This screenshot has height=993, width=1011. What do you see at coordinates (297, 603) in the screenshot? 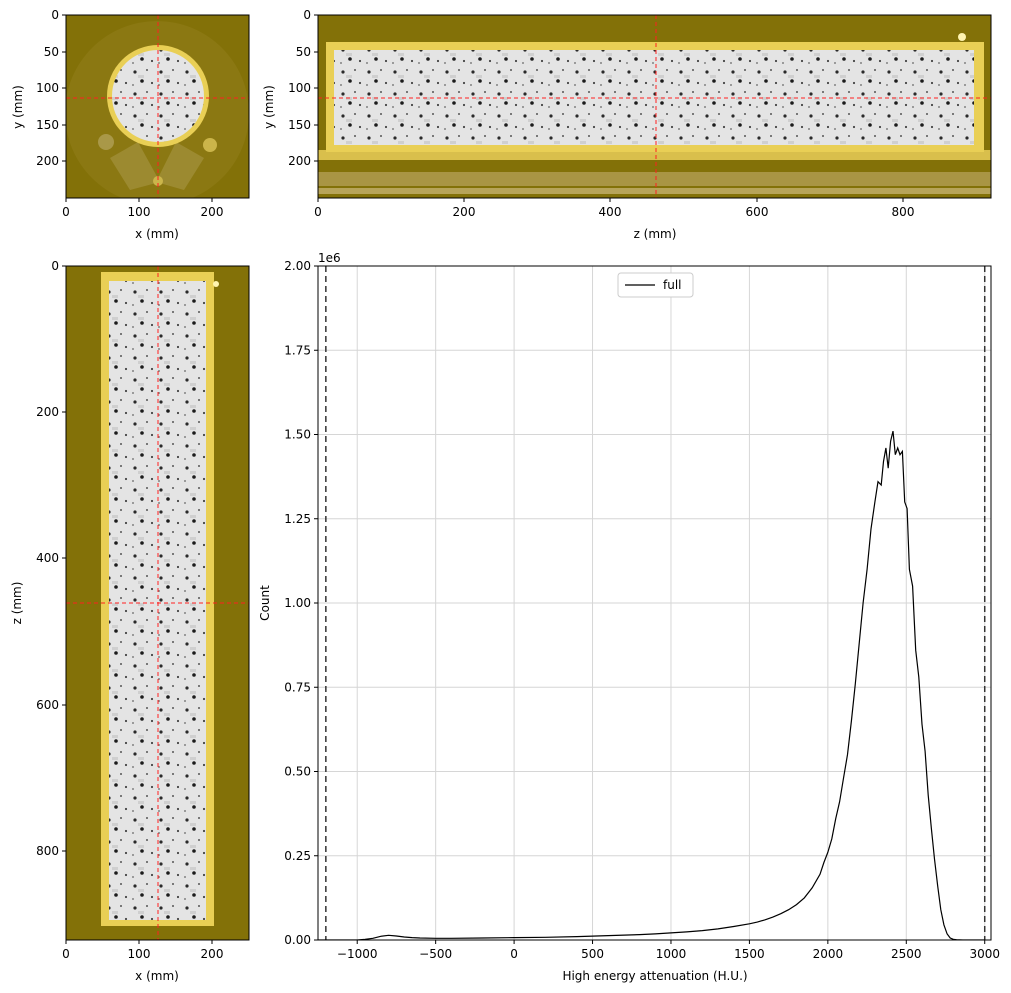
I see `y-tick-label: 1.00` at bounding box center [297, 603].